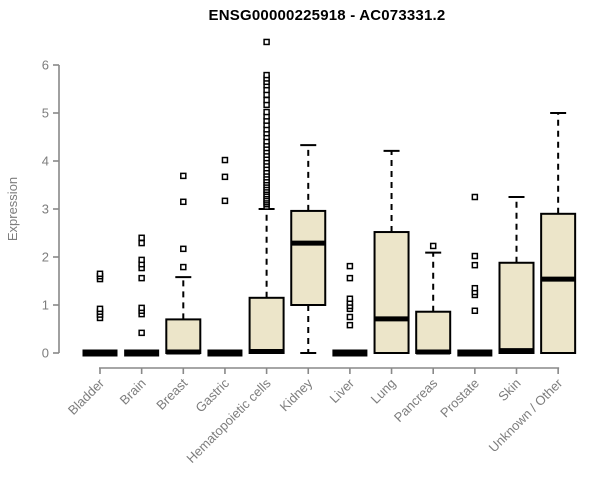 The height and width of the screenshot is (500, 600). Describe the element at coordinates (526, 415) in the screenshot. I see `x-category-label: Unknown / Other` at that location.